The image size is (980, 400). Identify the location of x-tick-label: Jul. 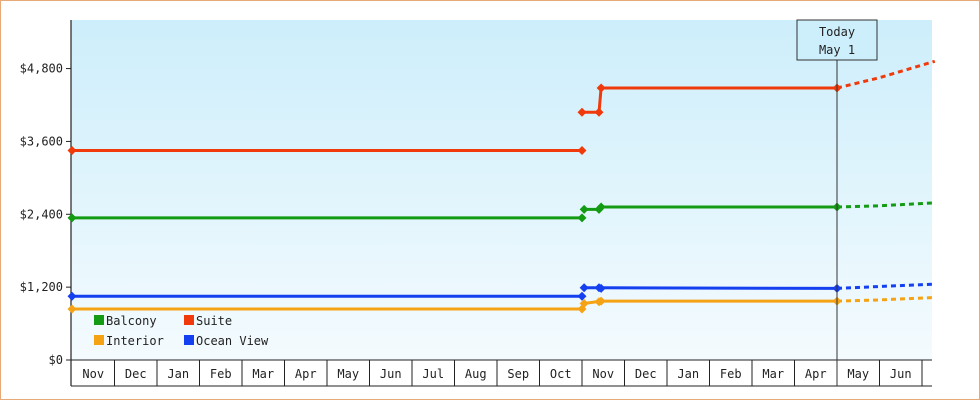
(433, 374).